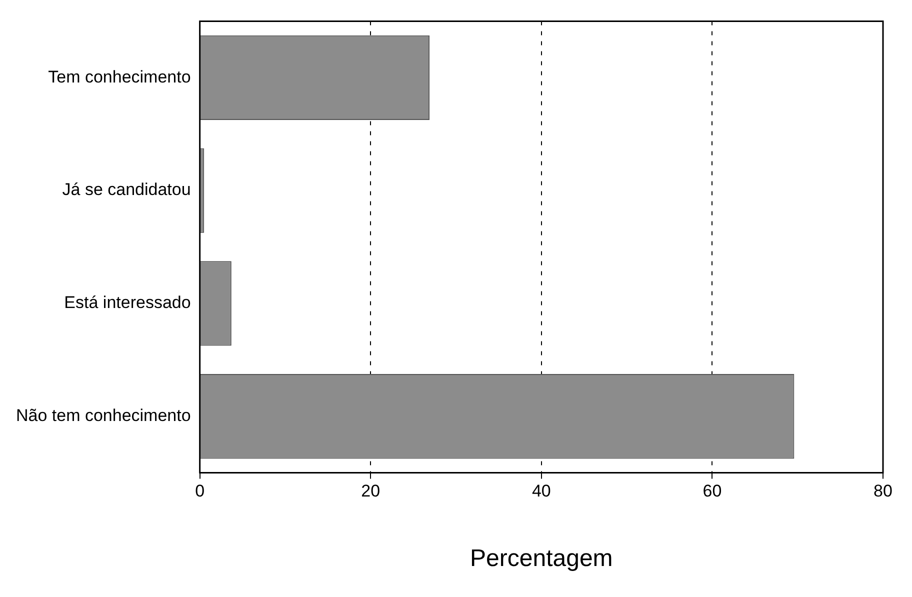 Image resolution: width=912 pixels, height=597 pixels. Describe the element at coordinates (712, 491) in the screenshot. I see `x-tick-label: 60` at that location.